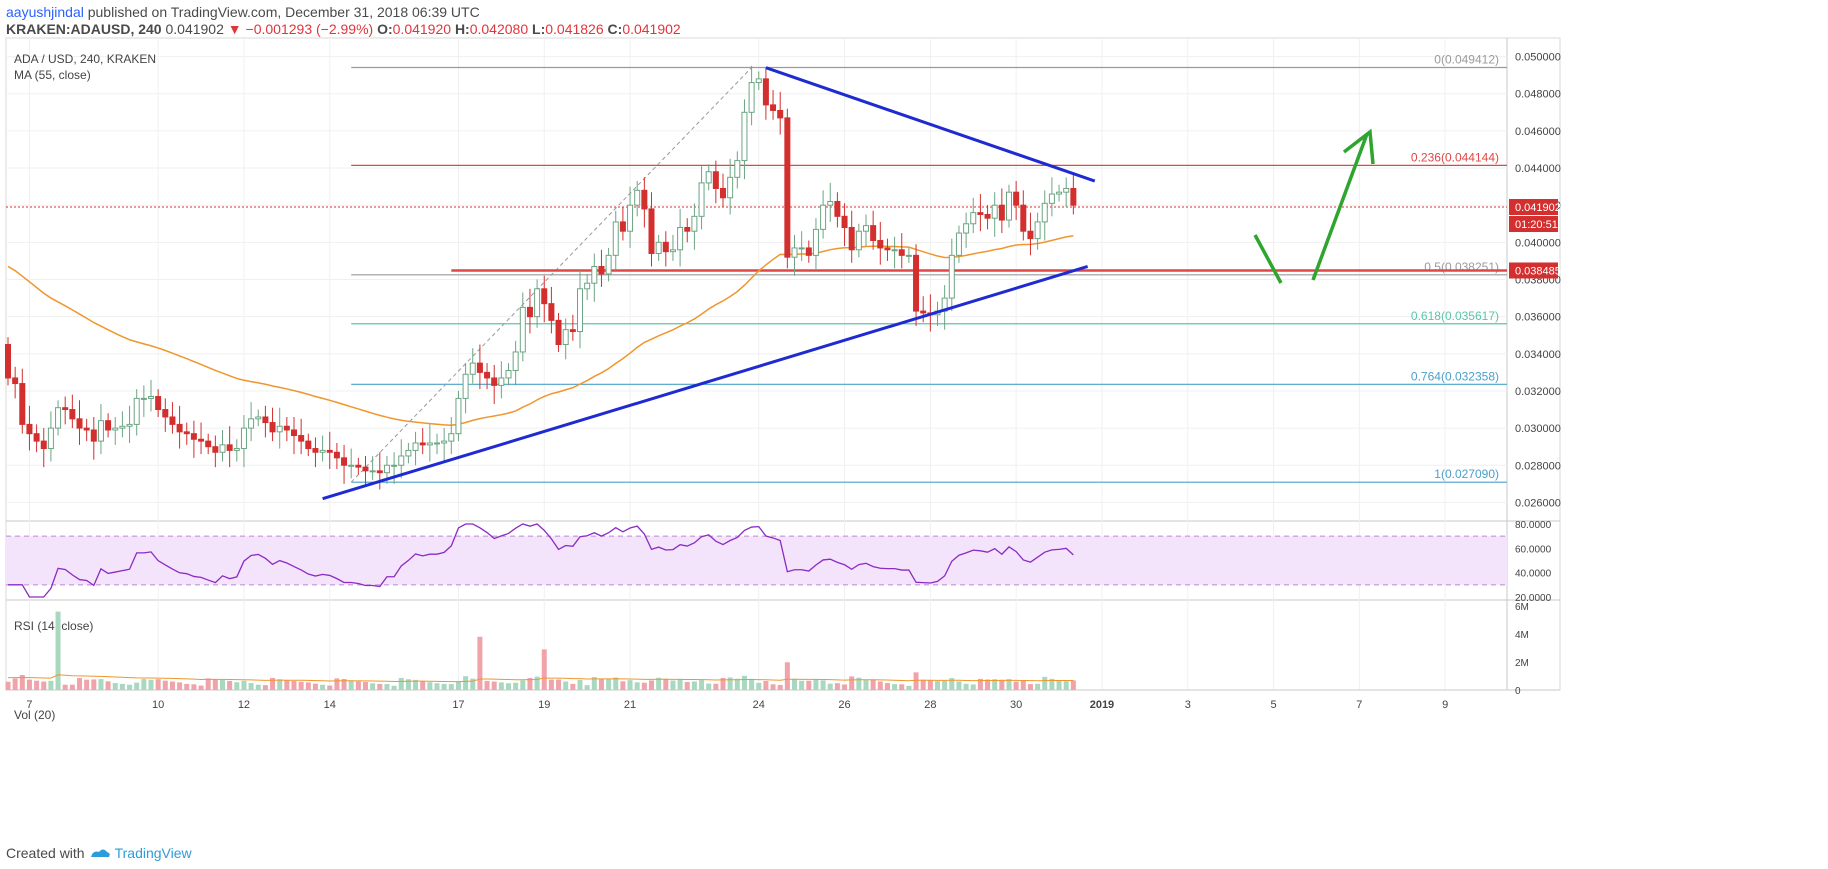 The image size is (1828, 869). I want to click on tradingview-logo-icon, so click(100, 853).